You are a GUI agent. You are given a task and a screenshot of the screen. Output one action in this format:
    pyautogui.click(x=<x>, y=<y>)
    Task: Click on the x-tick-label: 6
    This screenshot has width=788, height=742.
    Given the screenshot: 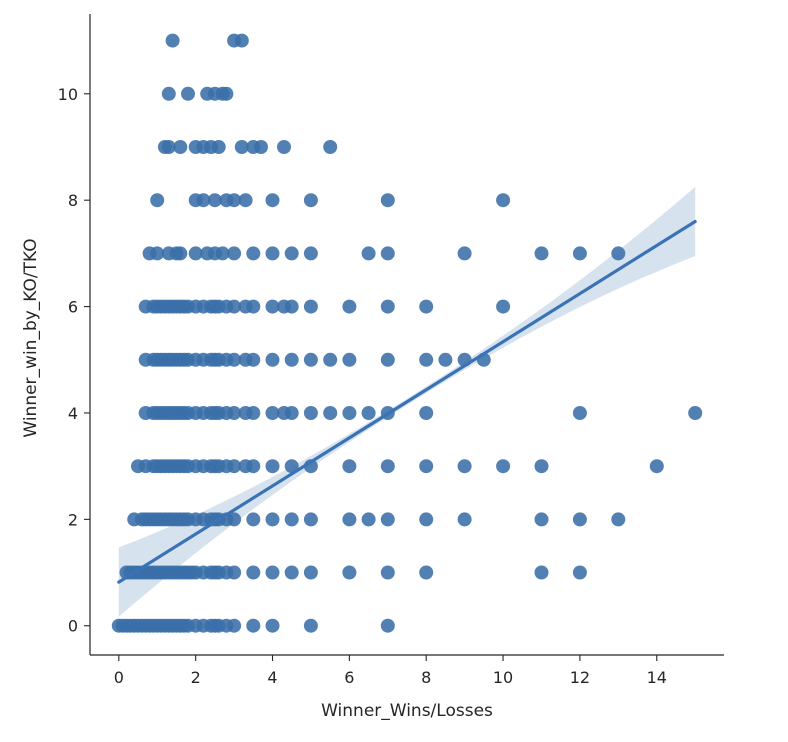 What is the action you would take?
    pyautogui.click(x=349, y=677)
    